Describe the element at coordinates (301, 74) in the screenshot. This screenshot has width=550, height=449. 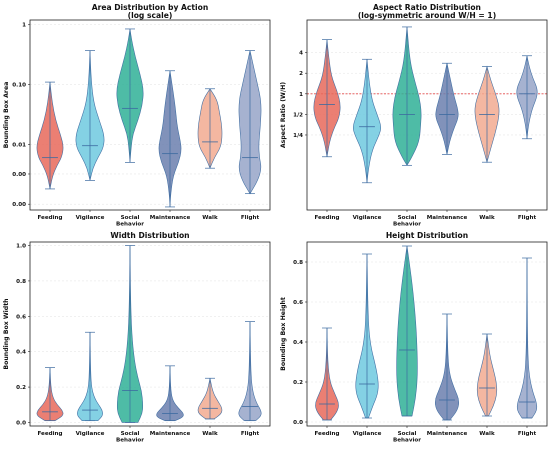
I see `y-tick-label: 2` at that location.